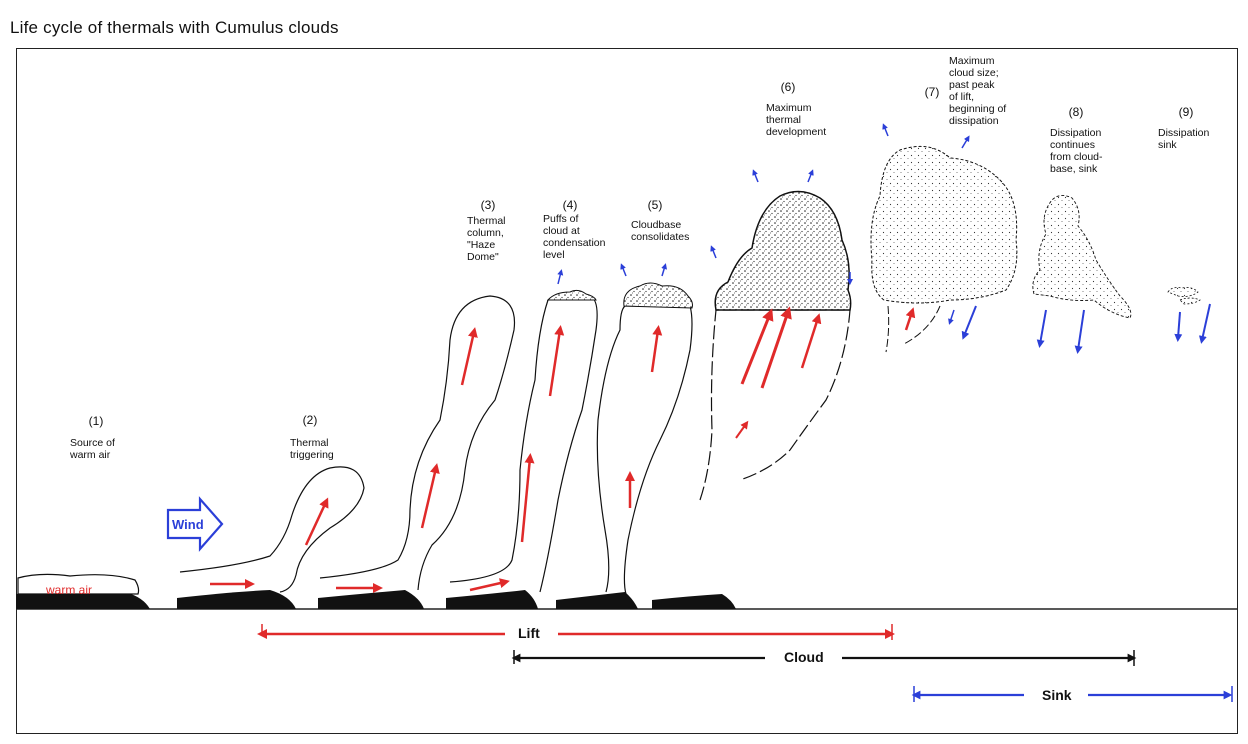  Describe the element at coordinates (961, 97) in the screenshot. I see `stage-7-label-line: of lift,` at that location.